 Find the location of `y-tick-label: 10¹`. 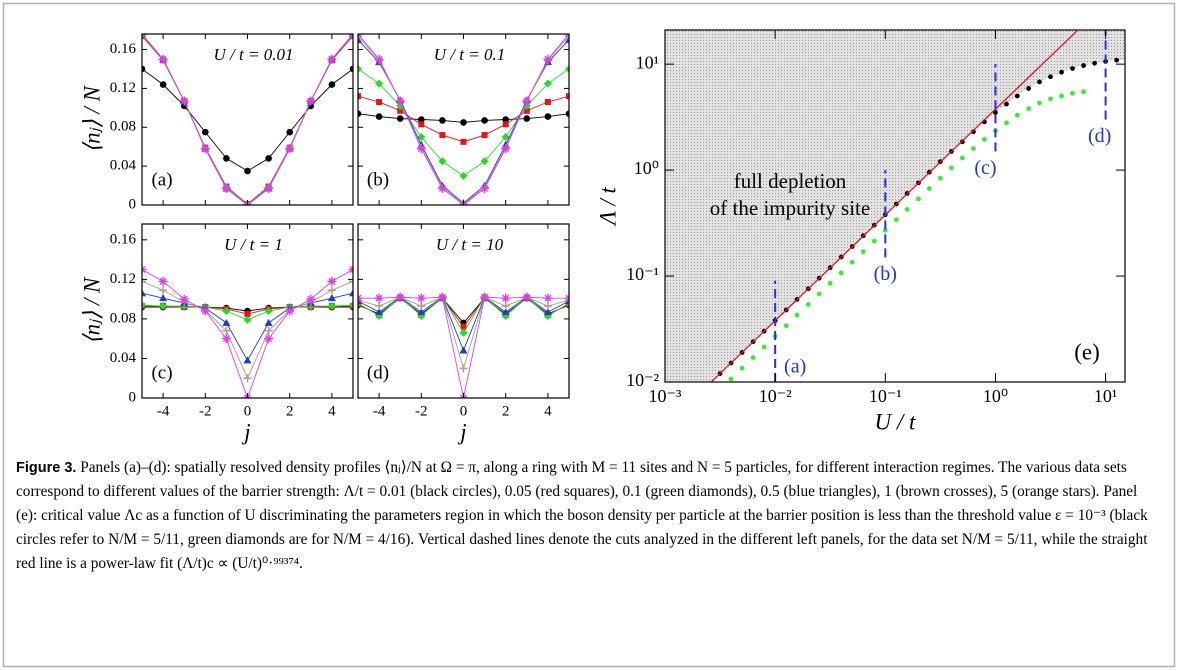

y-tick-label: 10¹ is located at coordinates (647, 62).